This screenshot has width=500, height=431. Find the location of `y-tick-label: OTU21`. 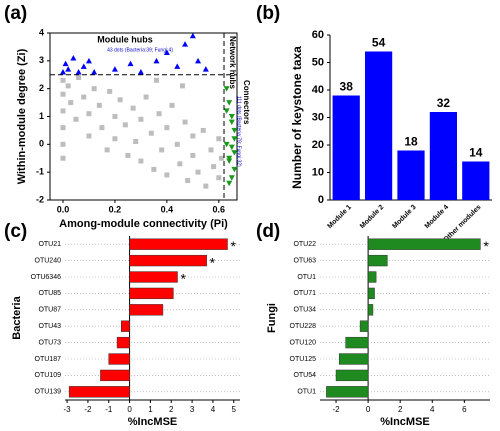

y-tick-label: OTU21 is located at coordinates (49, 244).